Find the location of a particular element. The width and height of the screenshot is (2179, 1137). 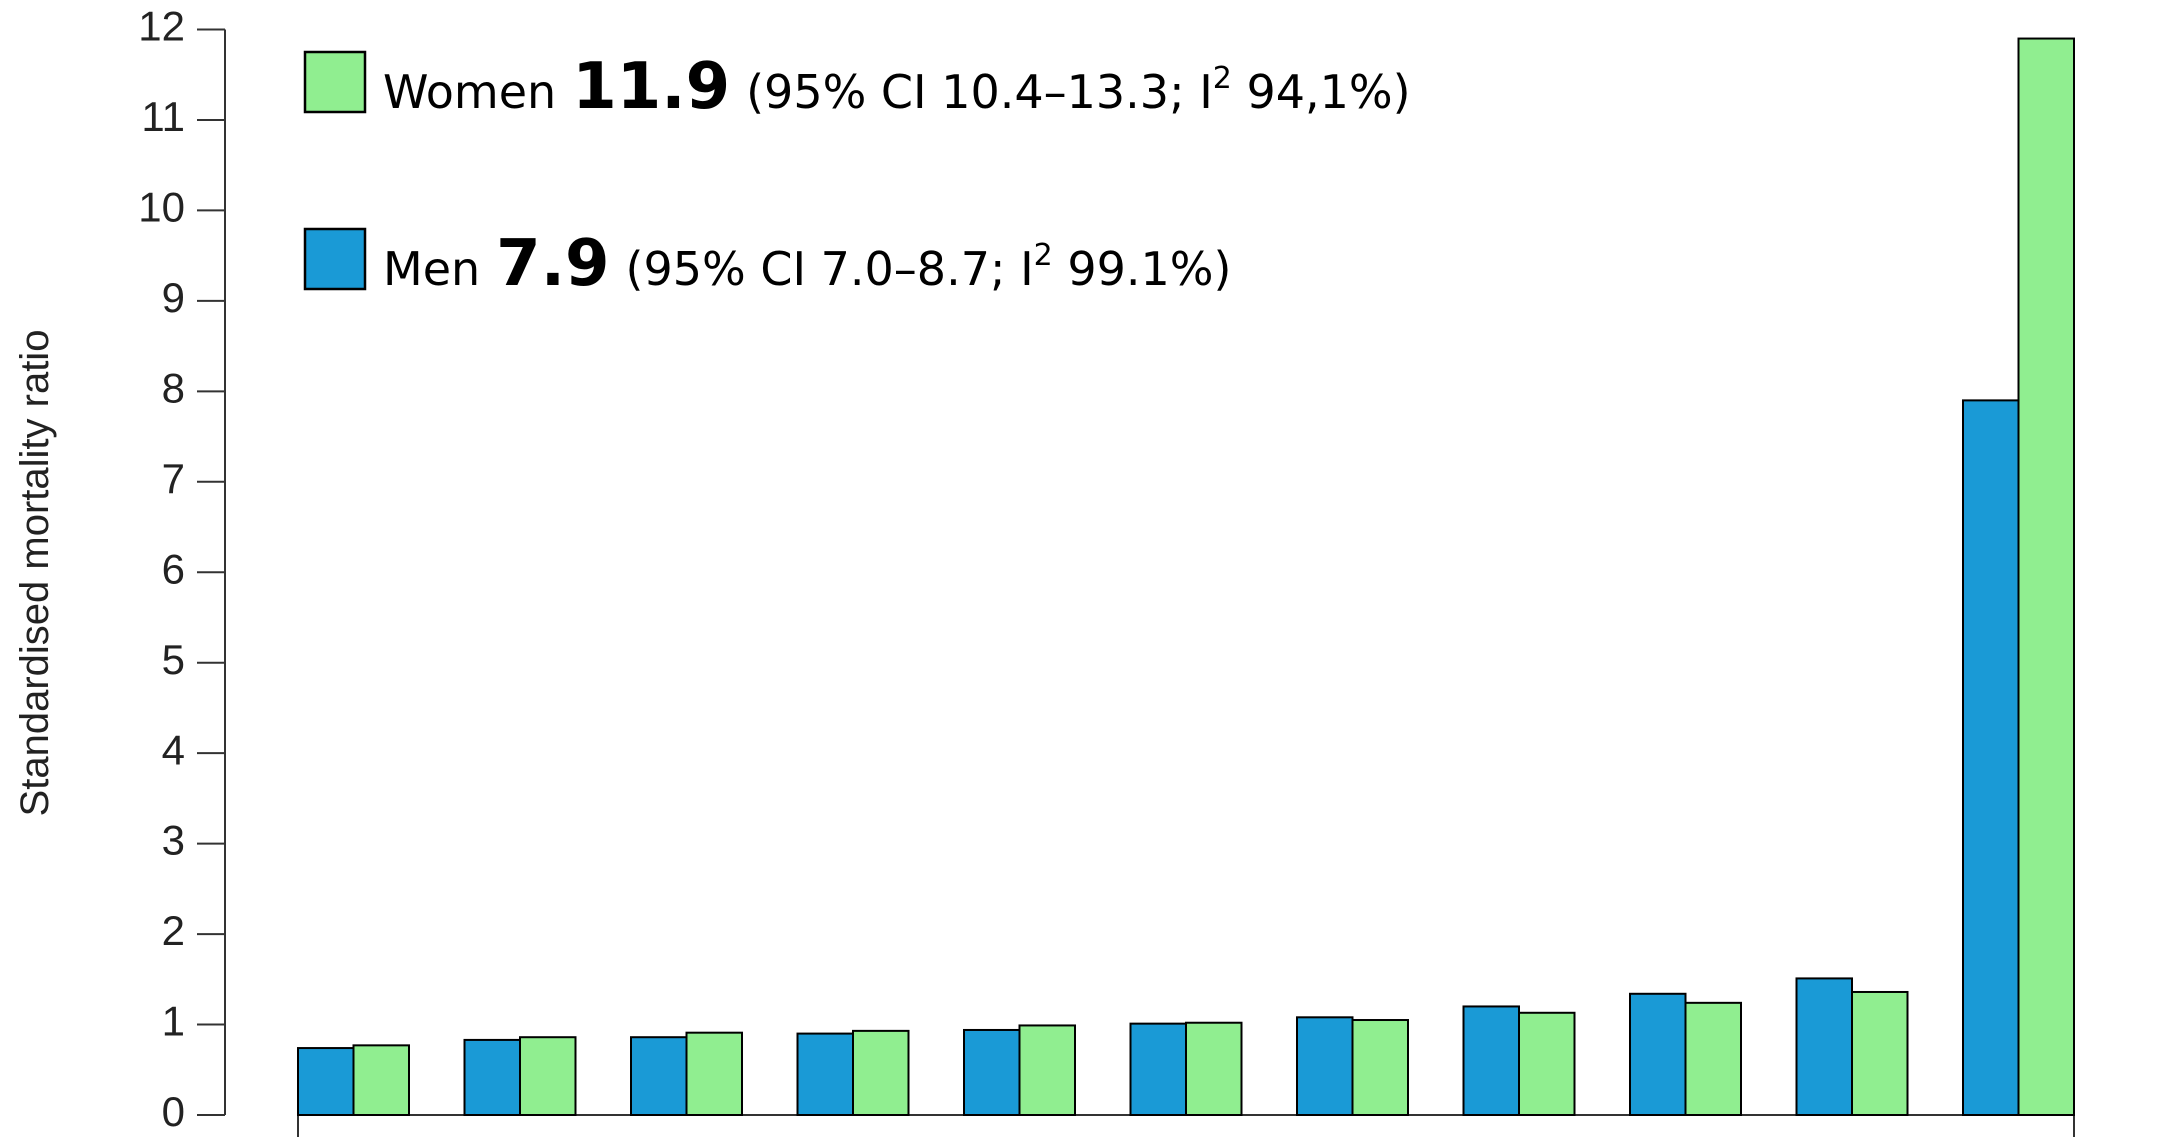

y-tick-label: 11 is located at coordinates (163, 116).